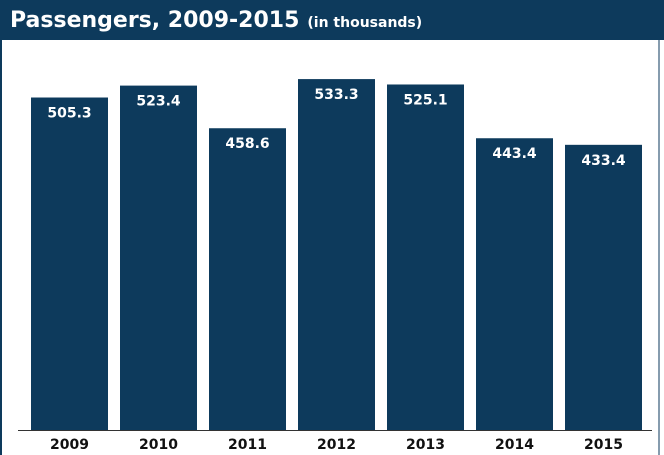 The width and height of the screenshot is (664, 455). What do you see at coordinates (247, 144) in the screenshot?
I see `value-label: 458.6` at bounding box center [247, 144].